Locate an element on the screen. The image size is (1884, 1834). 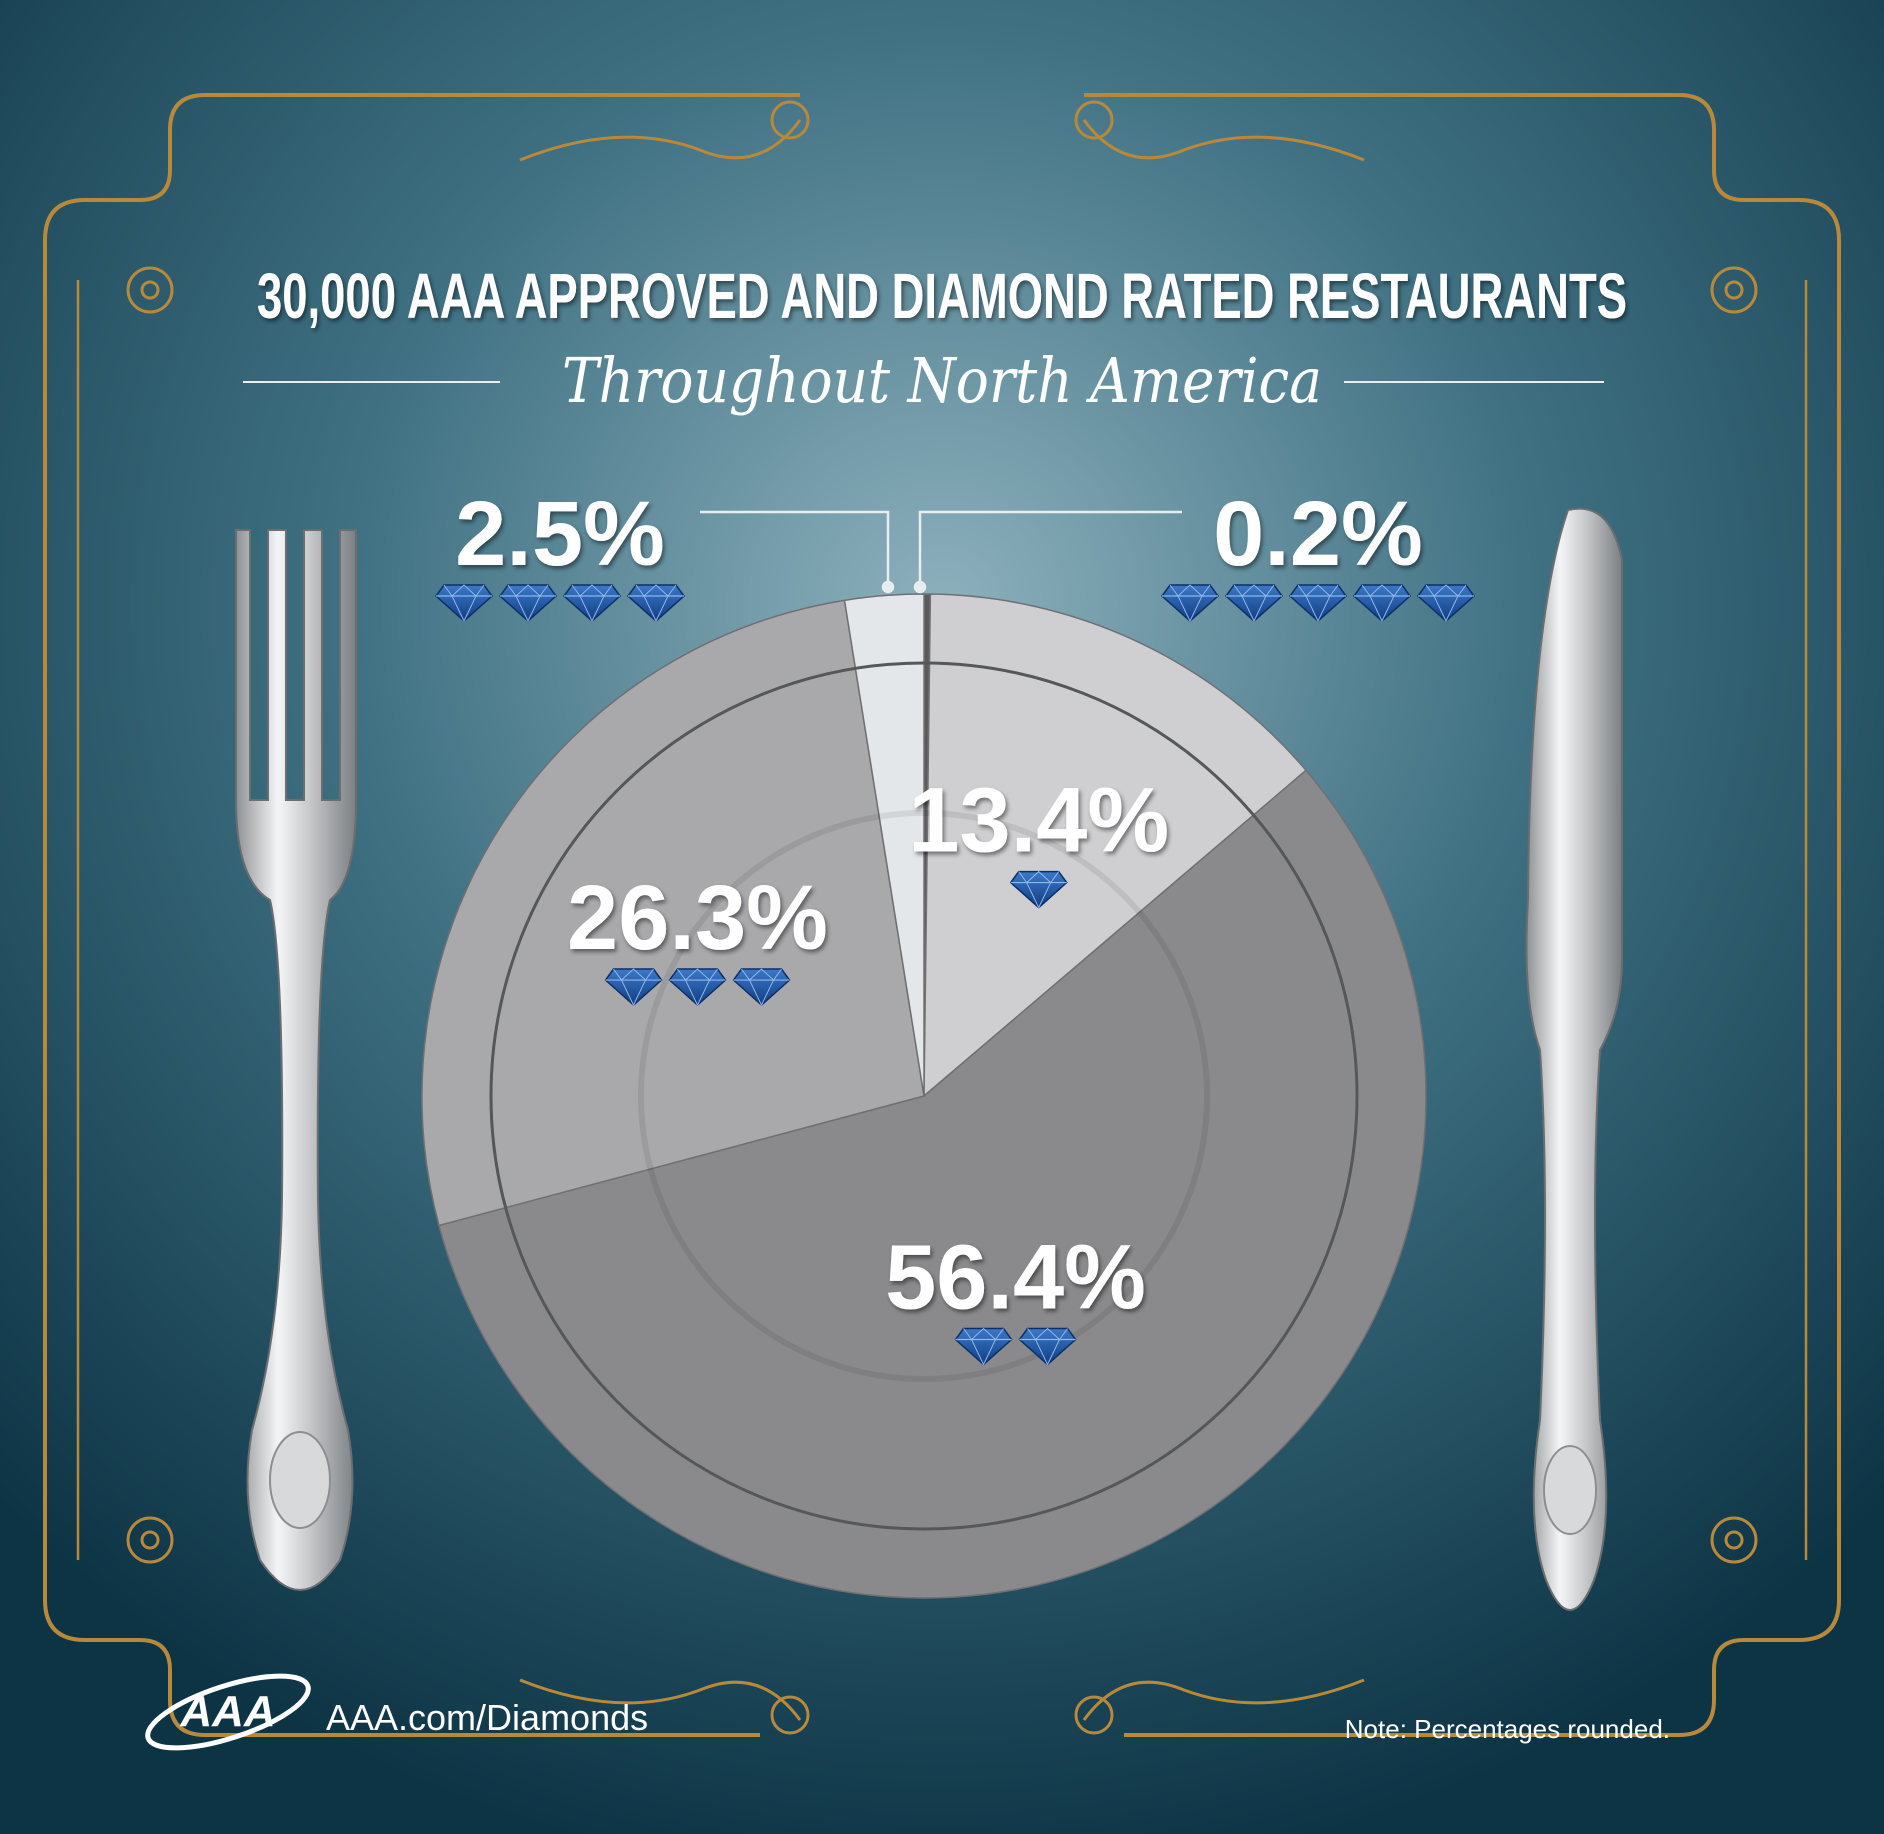
plate-well is located at coordinates (924, 1096).